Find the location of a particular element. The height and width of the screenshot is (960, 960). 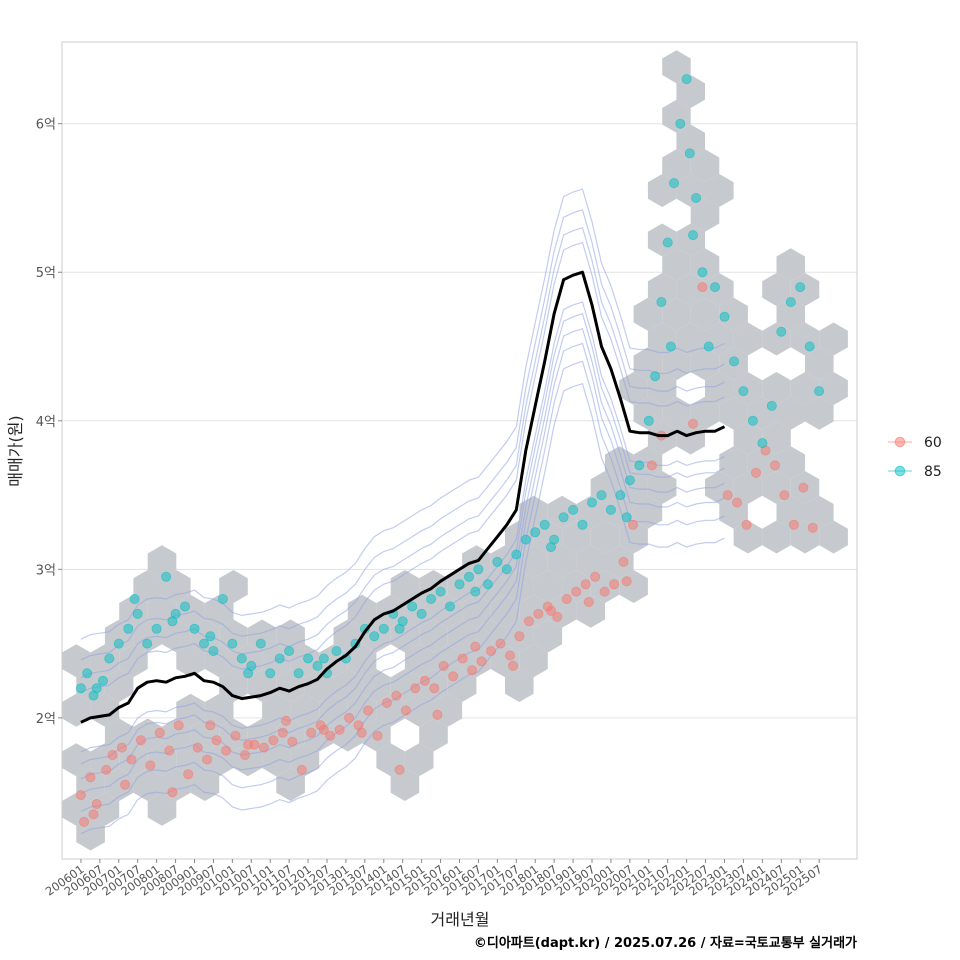

y-axis-title: 매매가(원) is located at coordinates (15, 450).